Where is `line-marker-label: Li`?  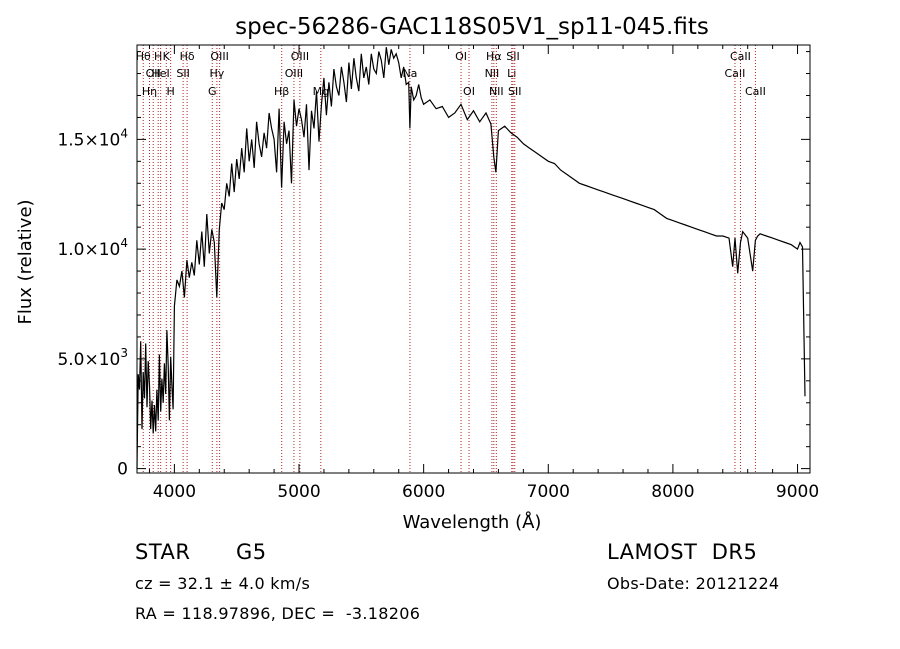 line-marker-label: Li is located at coordinates (511, 73).